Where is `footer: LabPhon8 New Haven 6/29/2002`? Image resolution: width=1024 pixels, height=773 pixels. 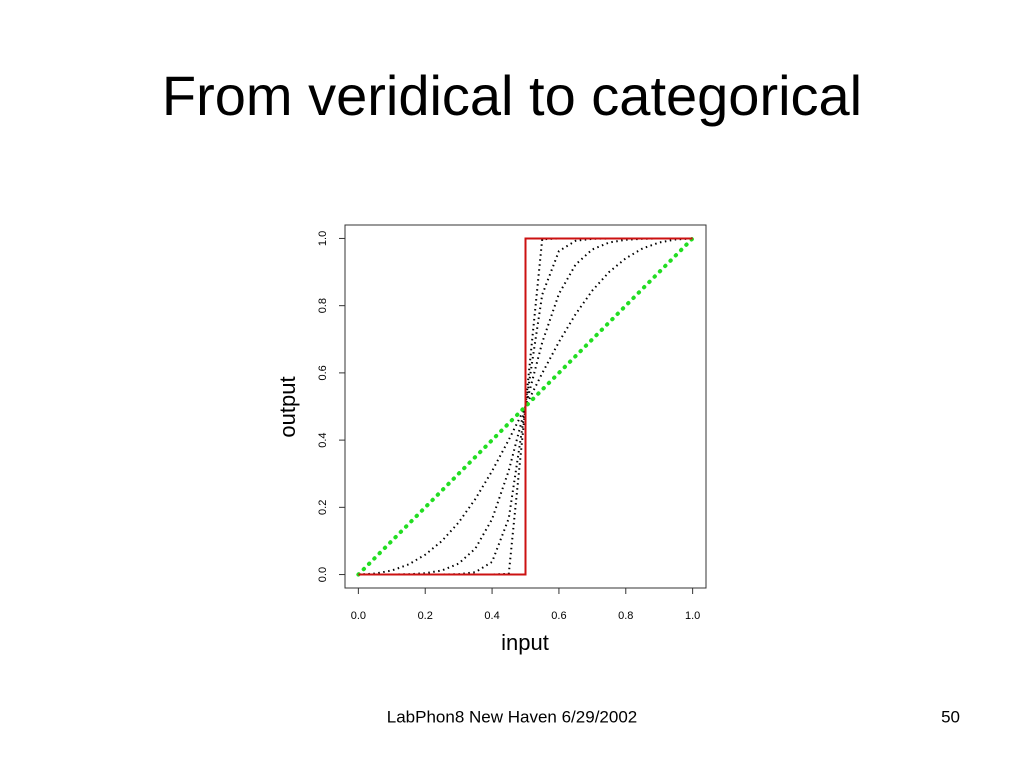
footer: LabPhon8 New Haven 6/29/2002 is located at coordinates (512, 716).